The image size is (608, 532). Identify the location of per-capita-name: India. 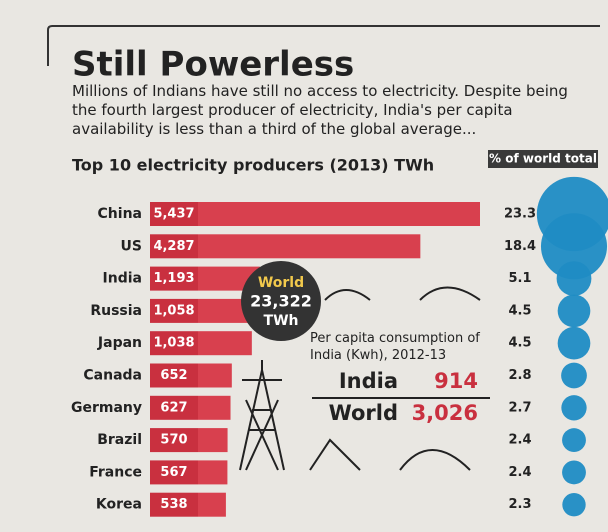
(368, 381).